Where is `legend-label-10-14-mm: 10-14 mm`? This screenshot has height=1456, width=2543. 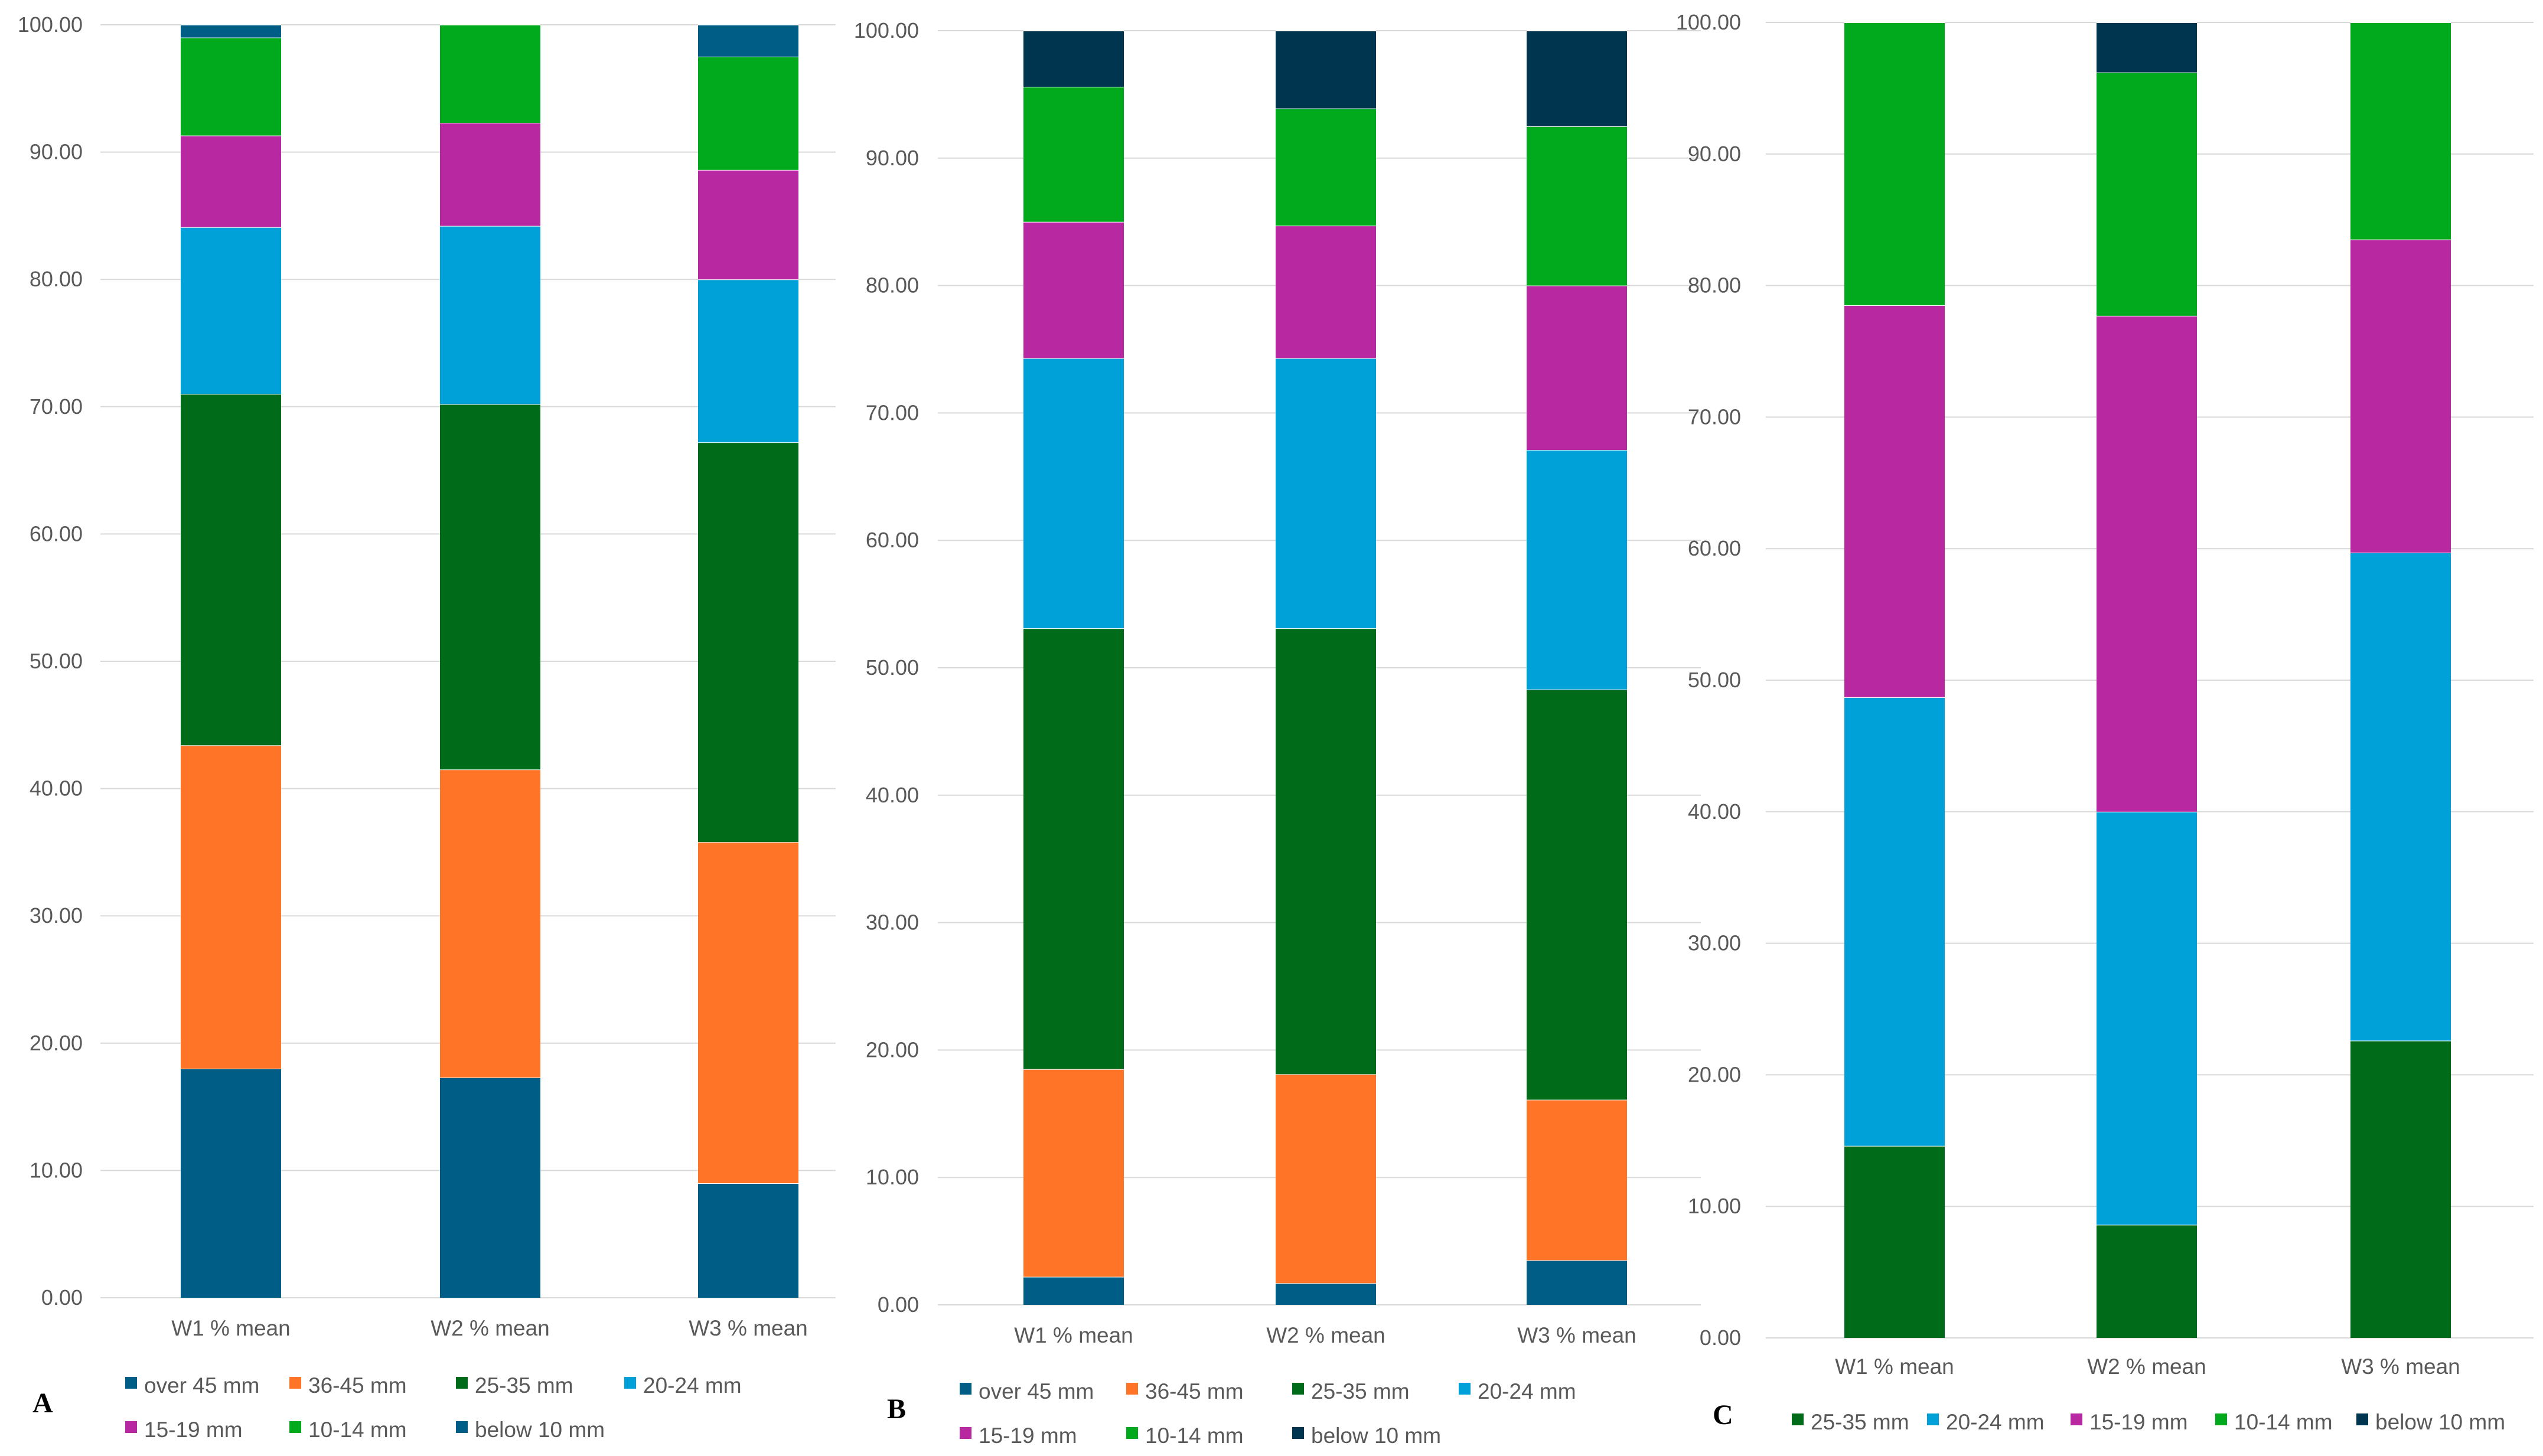
legend-label-10-14-mm: 10-14 mm is located at coordinates (1194, 1436).